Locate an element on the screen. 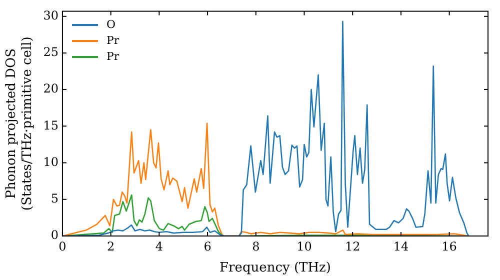 Image resolution: width=500 pixels, height=280 pixels. y-tick-label: 20 is located at coordinates (50, 89).